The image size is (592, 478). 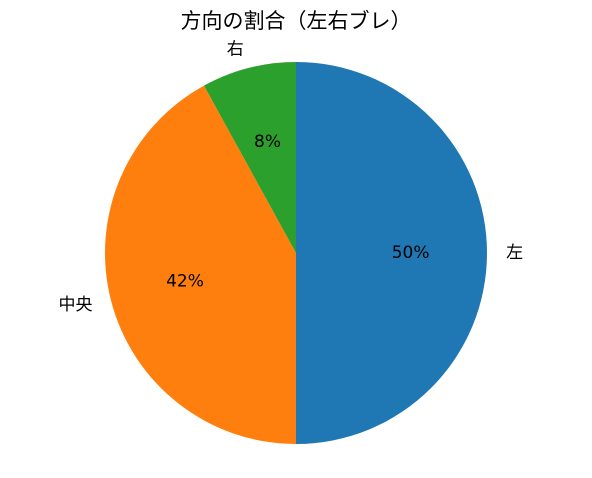 I want to click on pie-slice, so click(x=249, y=157).